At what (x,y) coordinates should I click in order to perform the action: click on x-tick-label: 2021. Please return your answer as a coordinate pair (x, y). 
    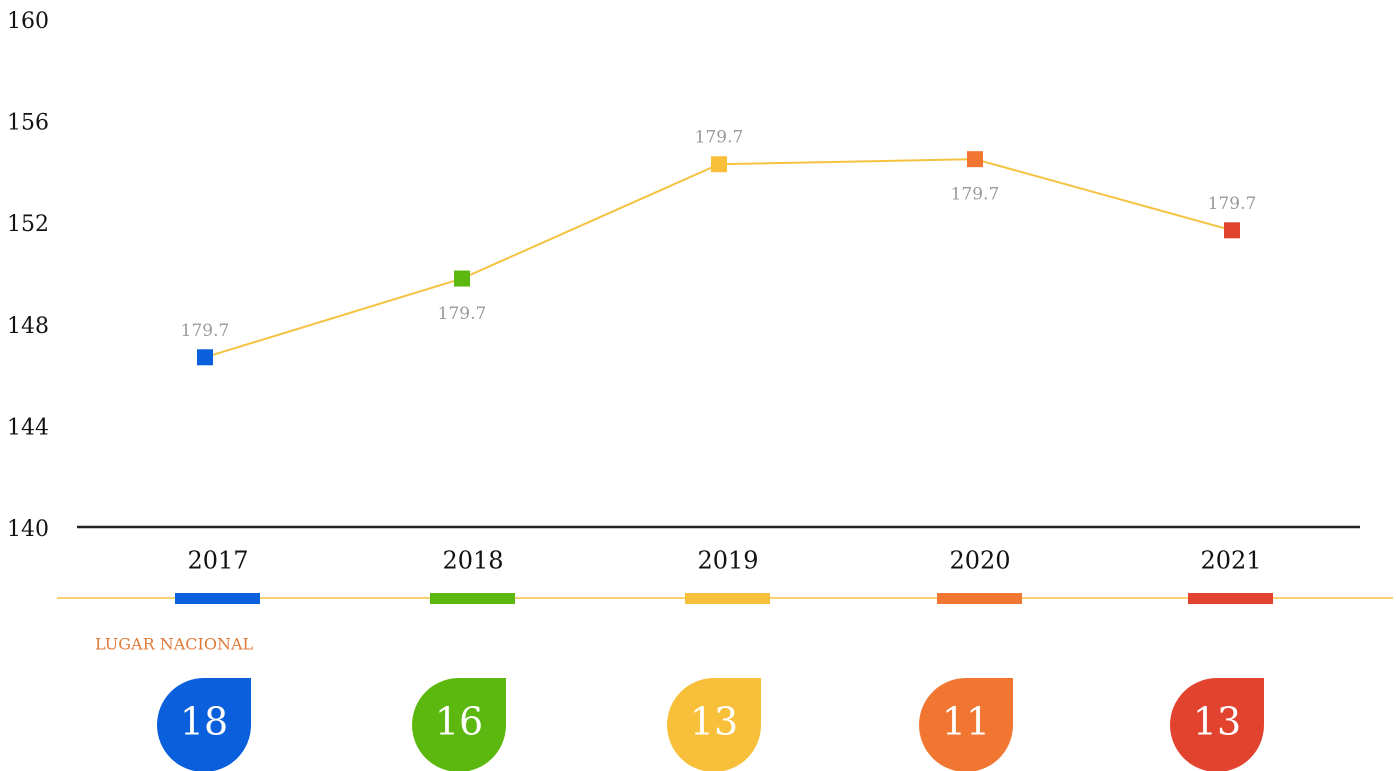
    Looking at the image, I should click on (1230, 561).